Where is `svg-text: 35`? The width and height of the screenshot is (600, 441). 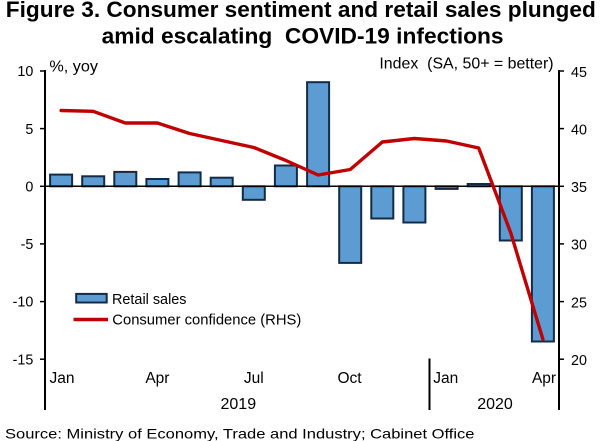 svg-text: 35 is located at coordinates (579, 188).